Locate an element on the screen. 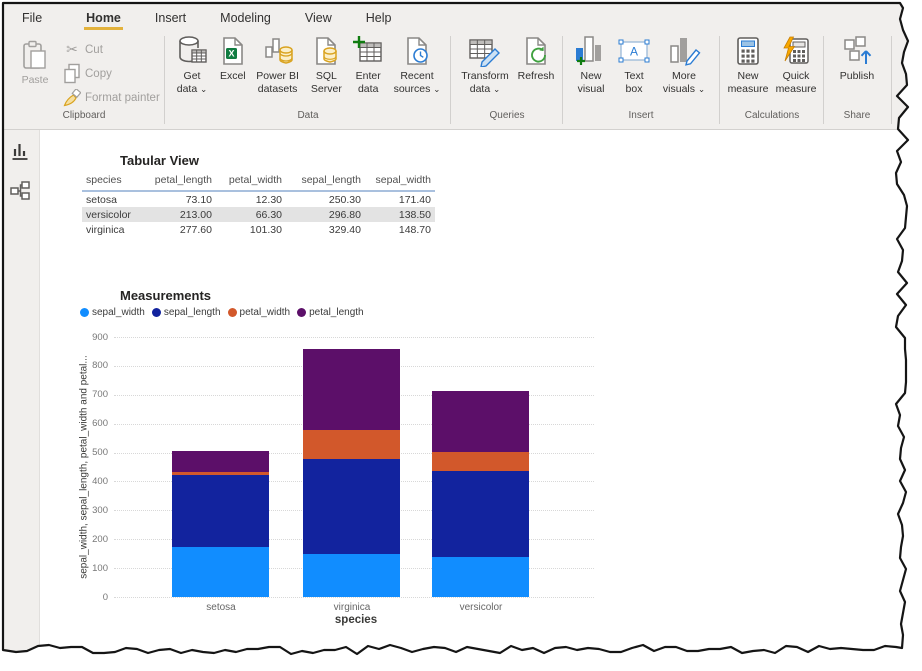 This screenshot has width=922, height=671. publish-button: Publish is located at coordinates (857, 57).